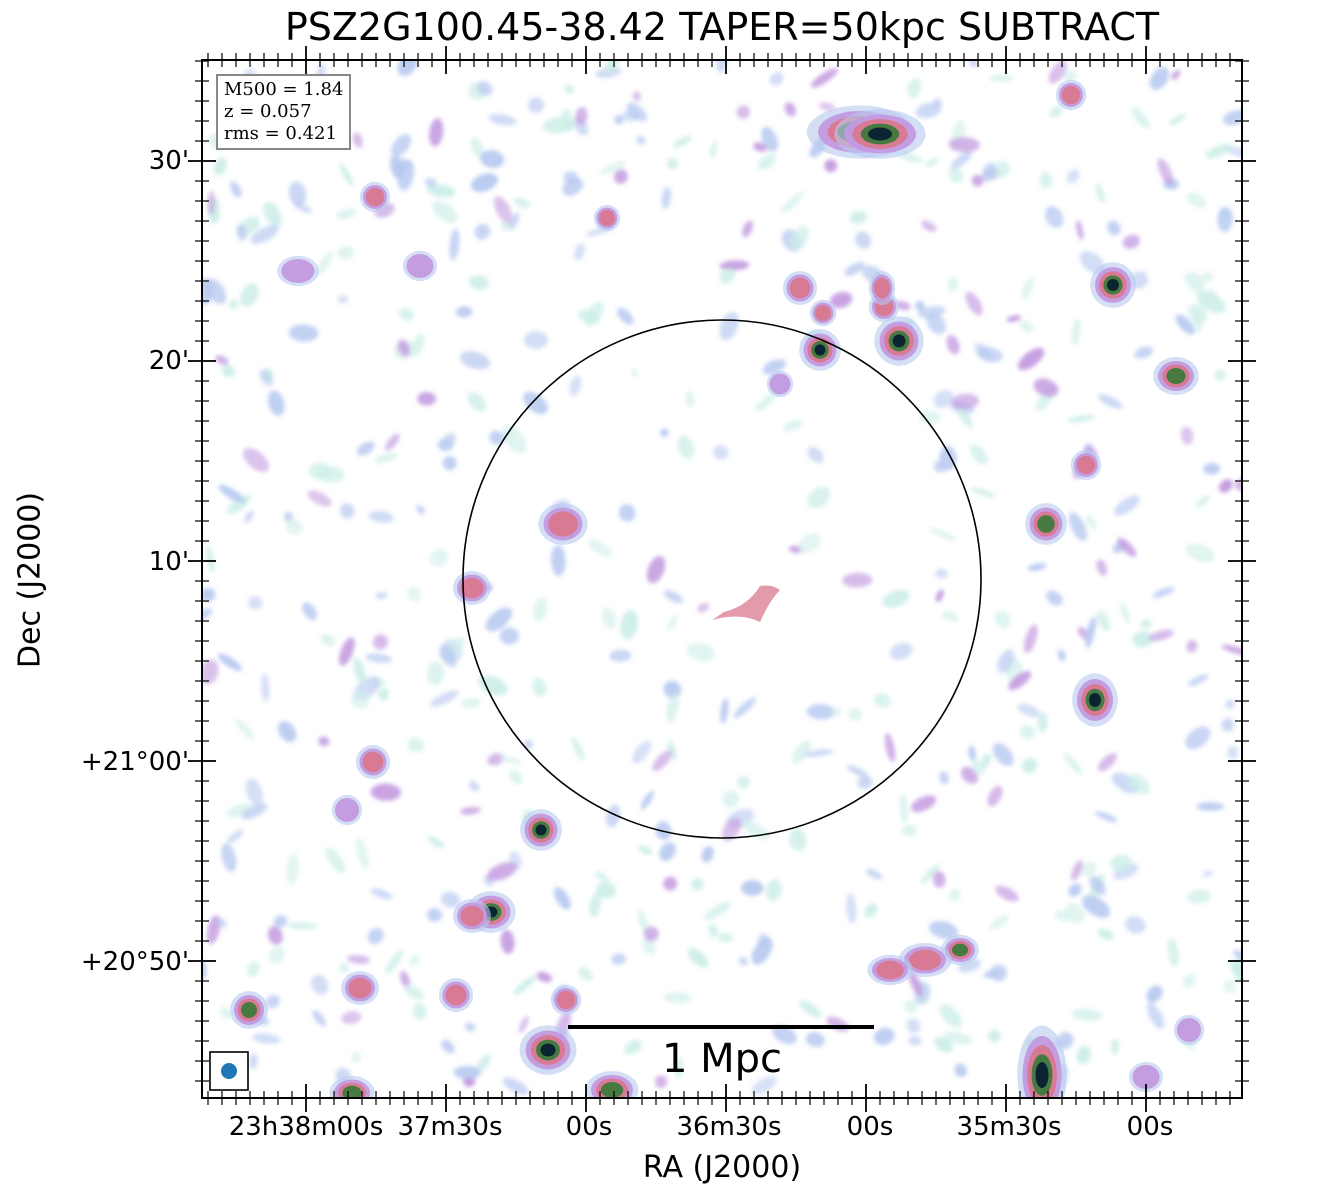 The image size is (1321, 1200). What do you see at coordinates (134, 762) in the screenshot?
I see `y-tick-label: +21°00'` at bounding box center [134, 762].